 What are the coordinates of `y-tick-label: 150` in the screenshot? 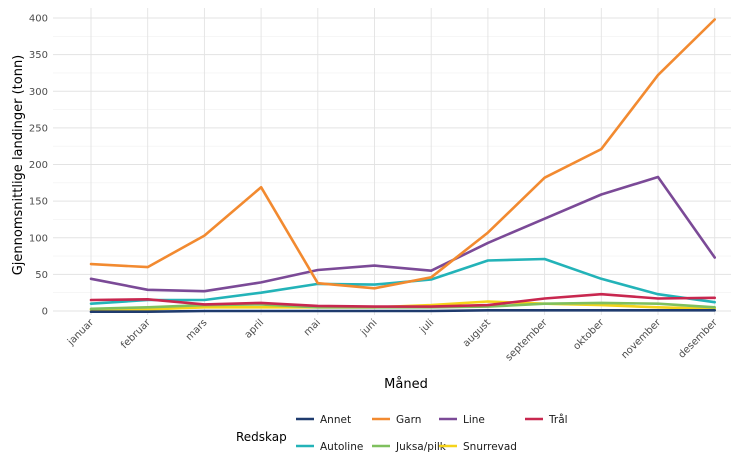 It's located at (38, 202).